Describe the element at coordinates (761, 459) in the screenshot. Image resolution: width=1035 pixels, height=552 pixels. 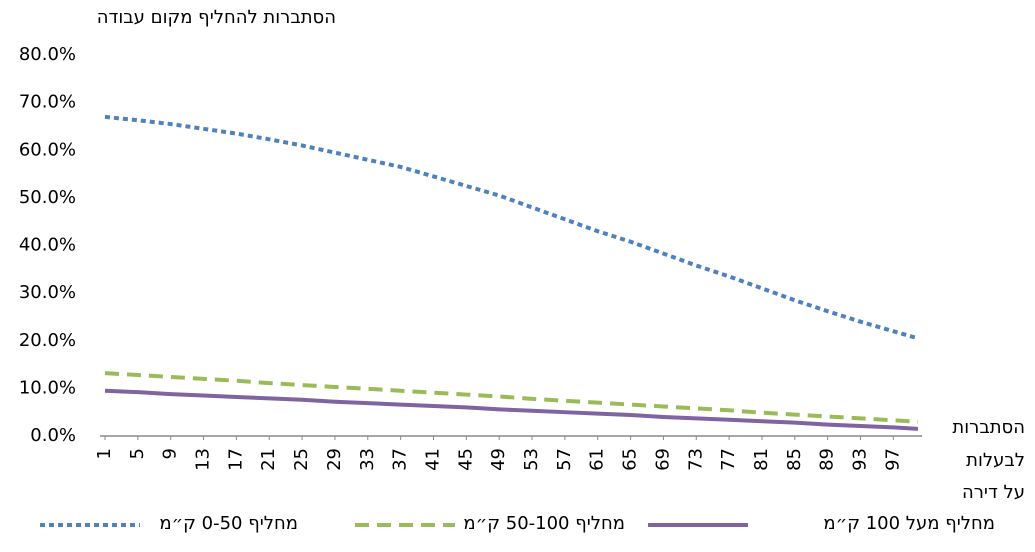
I see `x-tick-label: 81` at that location.